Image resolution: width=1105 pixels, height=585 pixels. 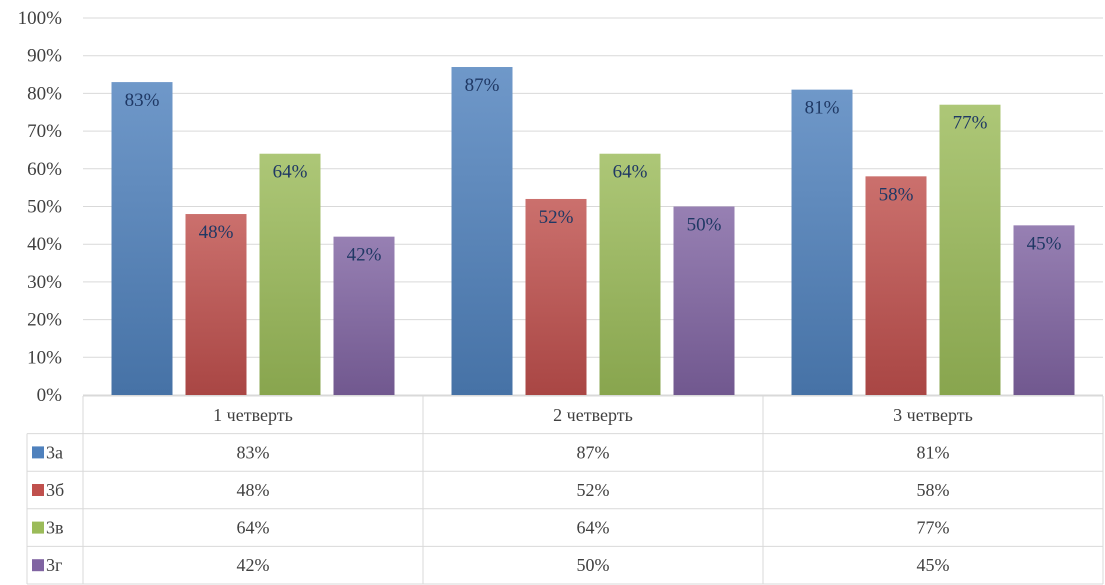 What do you see at coordinates (55, 528) in the screenshot?
I see `legend-label: 3в` at bounding box center [55, 528].